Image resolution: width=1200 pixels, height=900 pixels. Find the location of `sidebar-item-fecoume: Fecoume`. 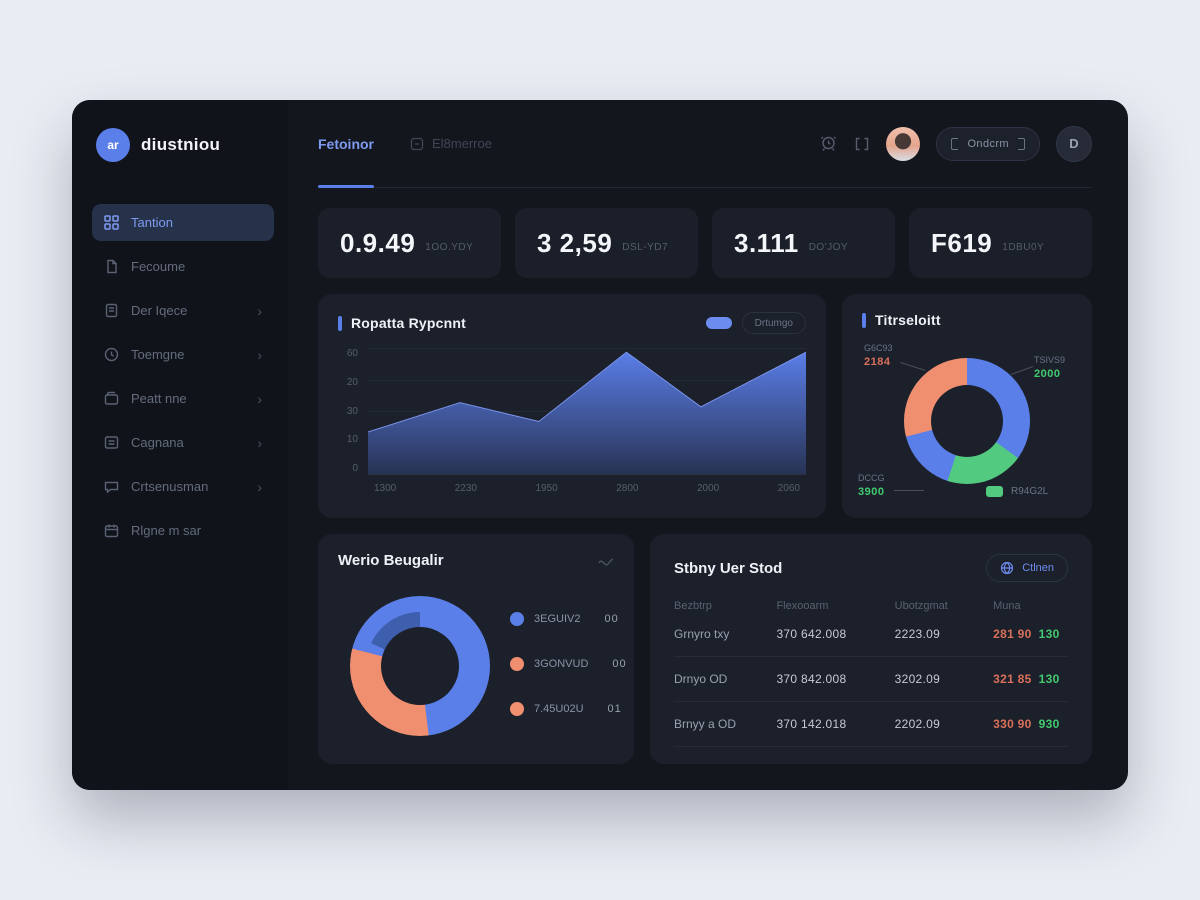

sidebar-item-fecoume: Fecoume is located at coordinates (183, 266).